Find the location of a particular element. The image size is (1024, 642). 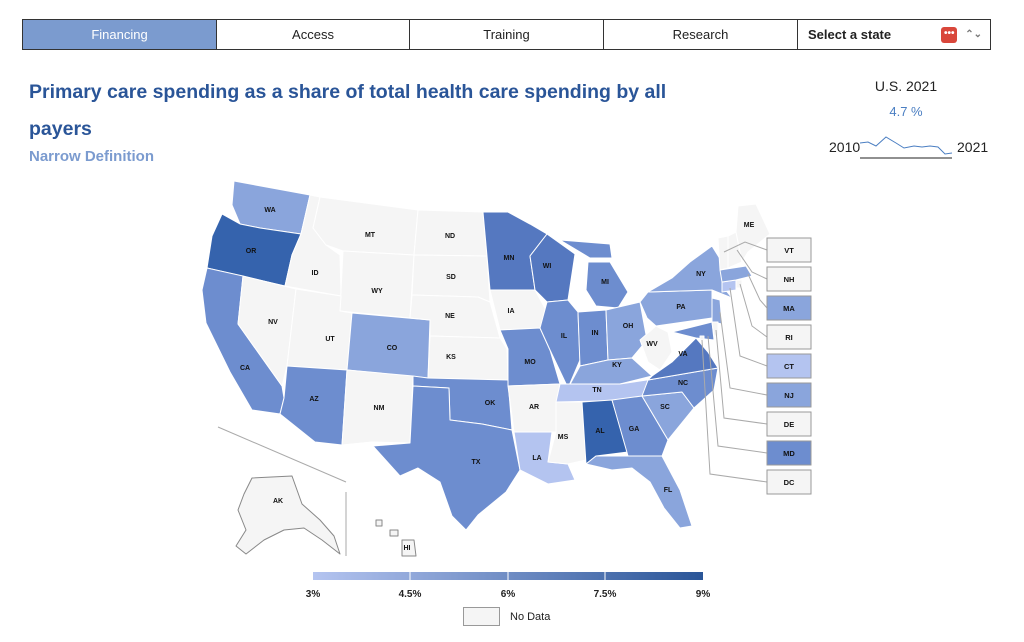

label-fl: FL is located at coordinates (668, 490).